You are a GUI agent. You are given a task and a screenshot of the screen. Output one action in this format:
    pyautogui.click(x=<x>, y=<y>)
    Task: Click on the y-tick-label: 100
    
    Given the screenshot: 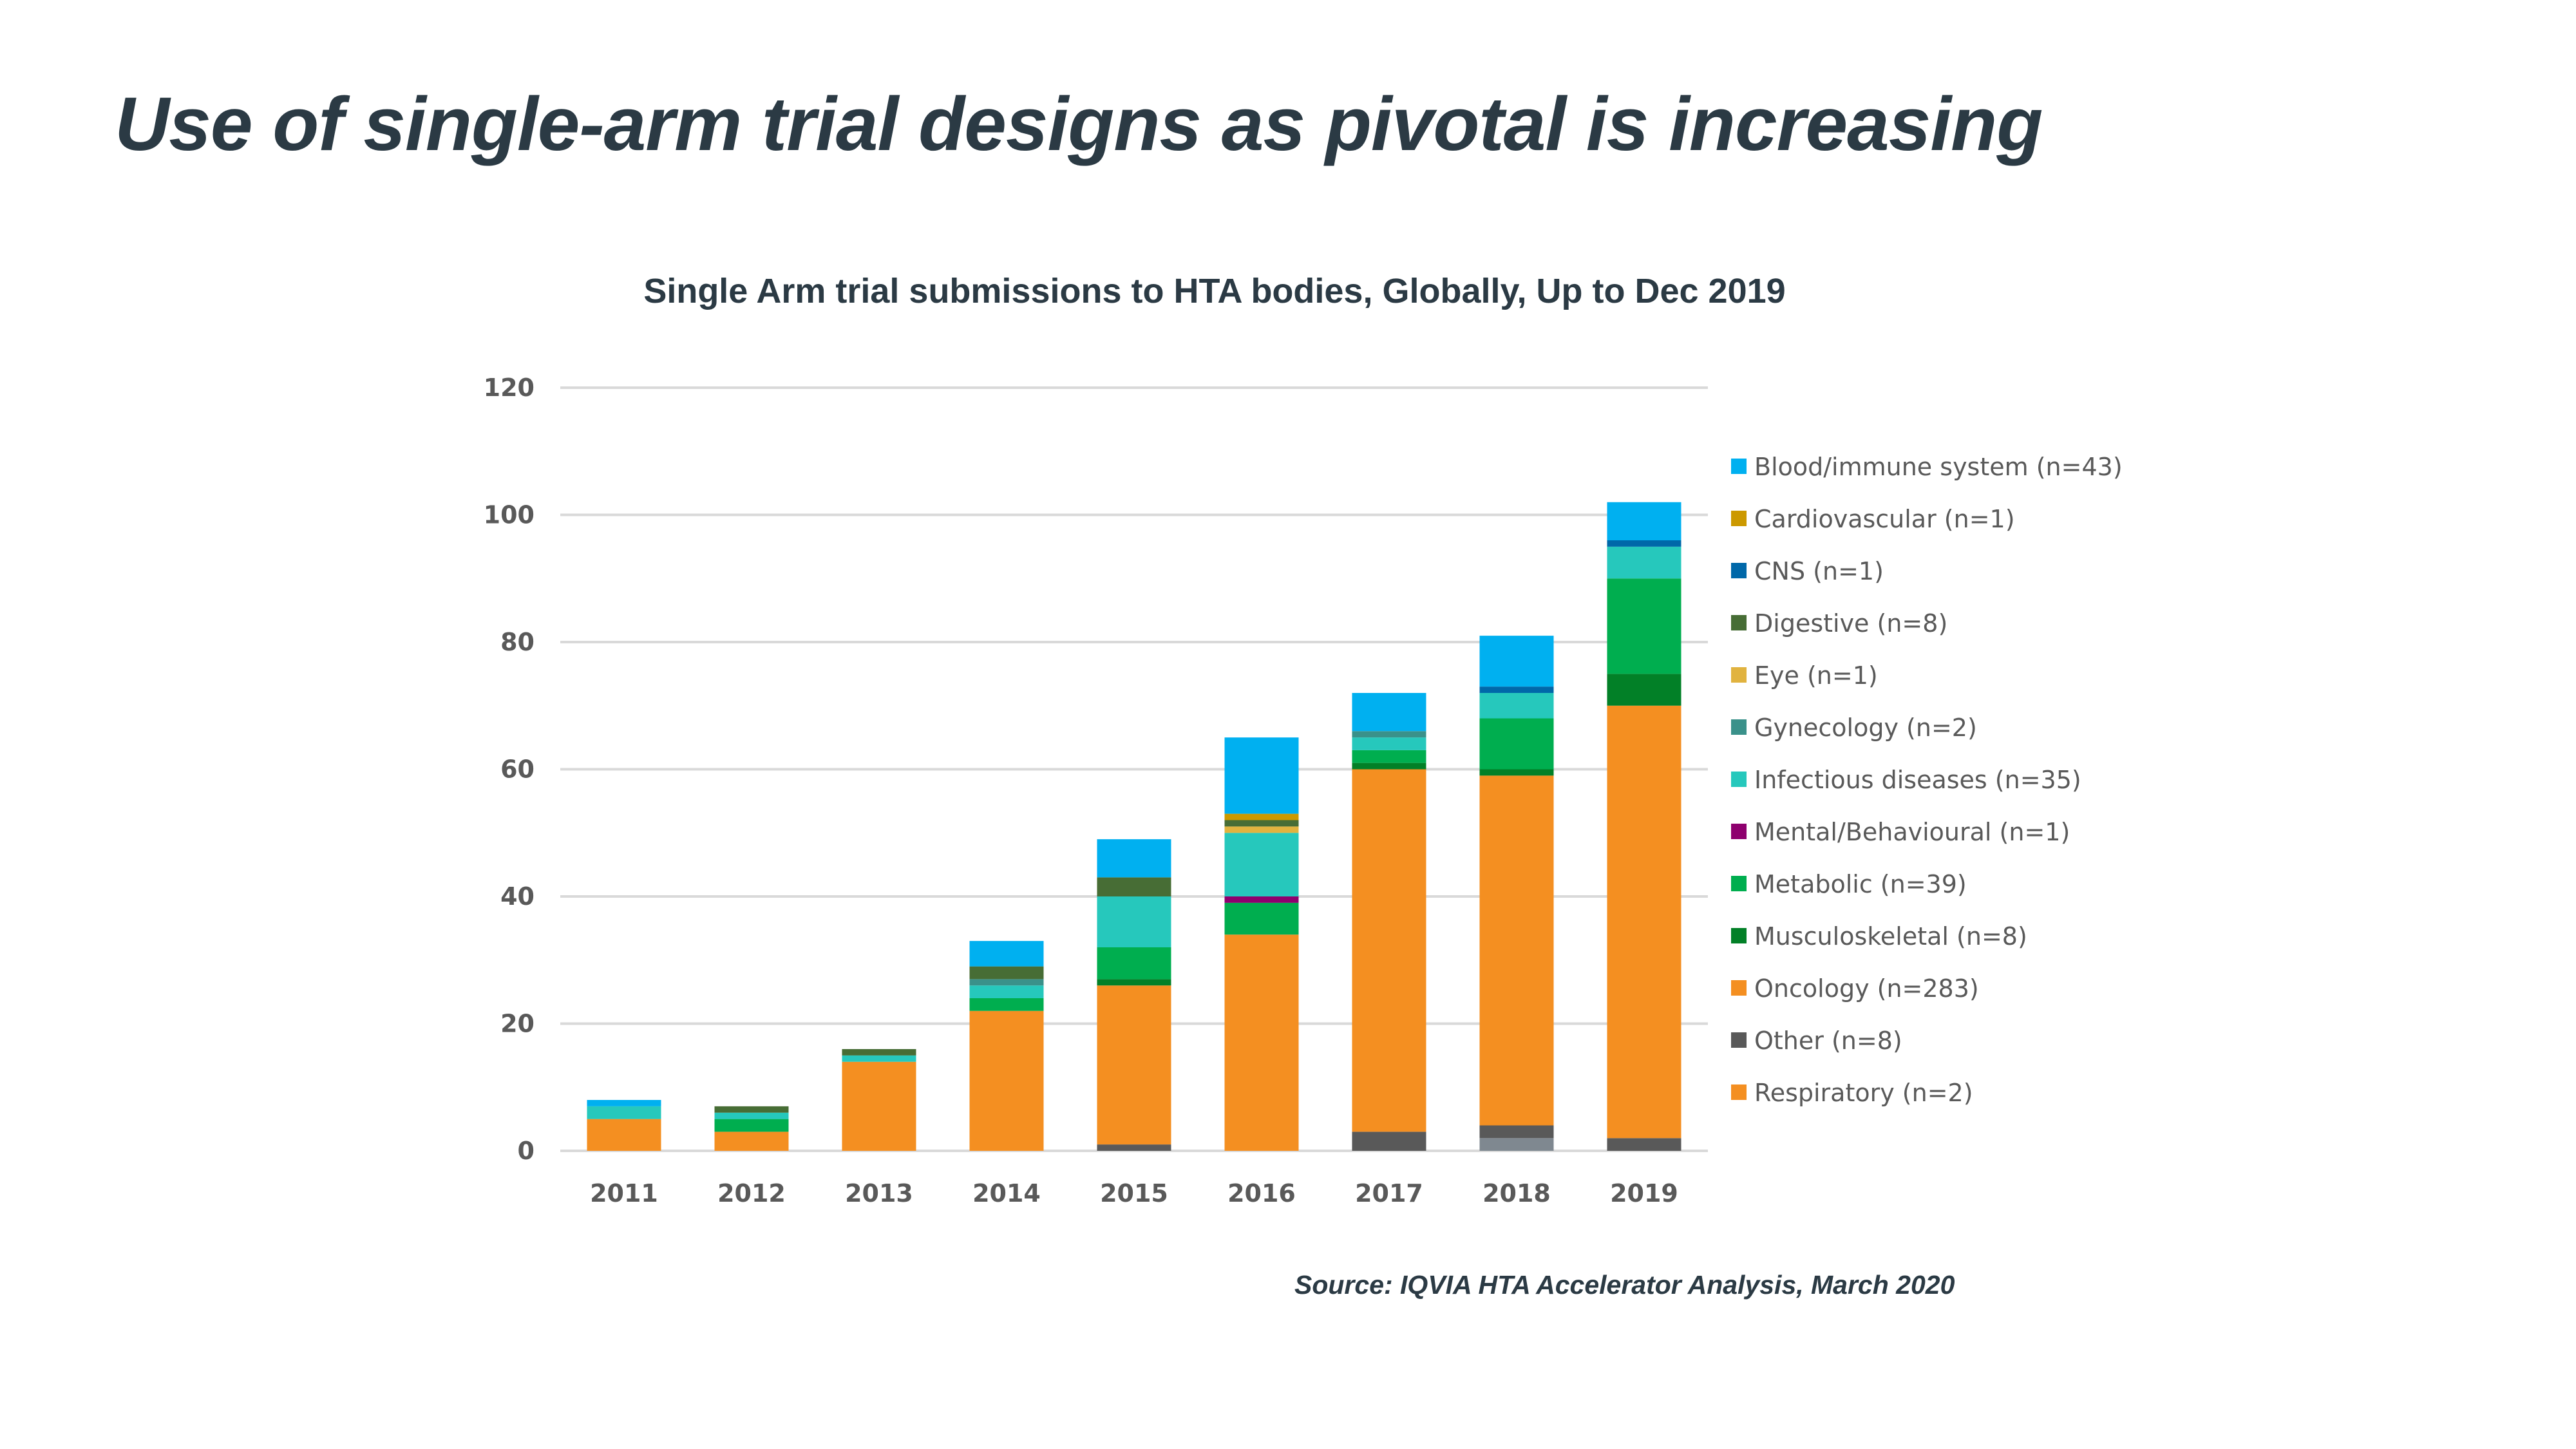 What is the action you would take?
    pyautogui.click(x=510, y=515)
    